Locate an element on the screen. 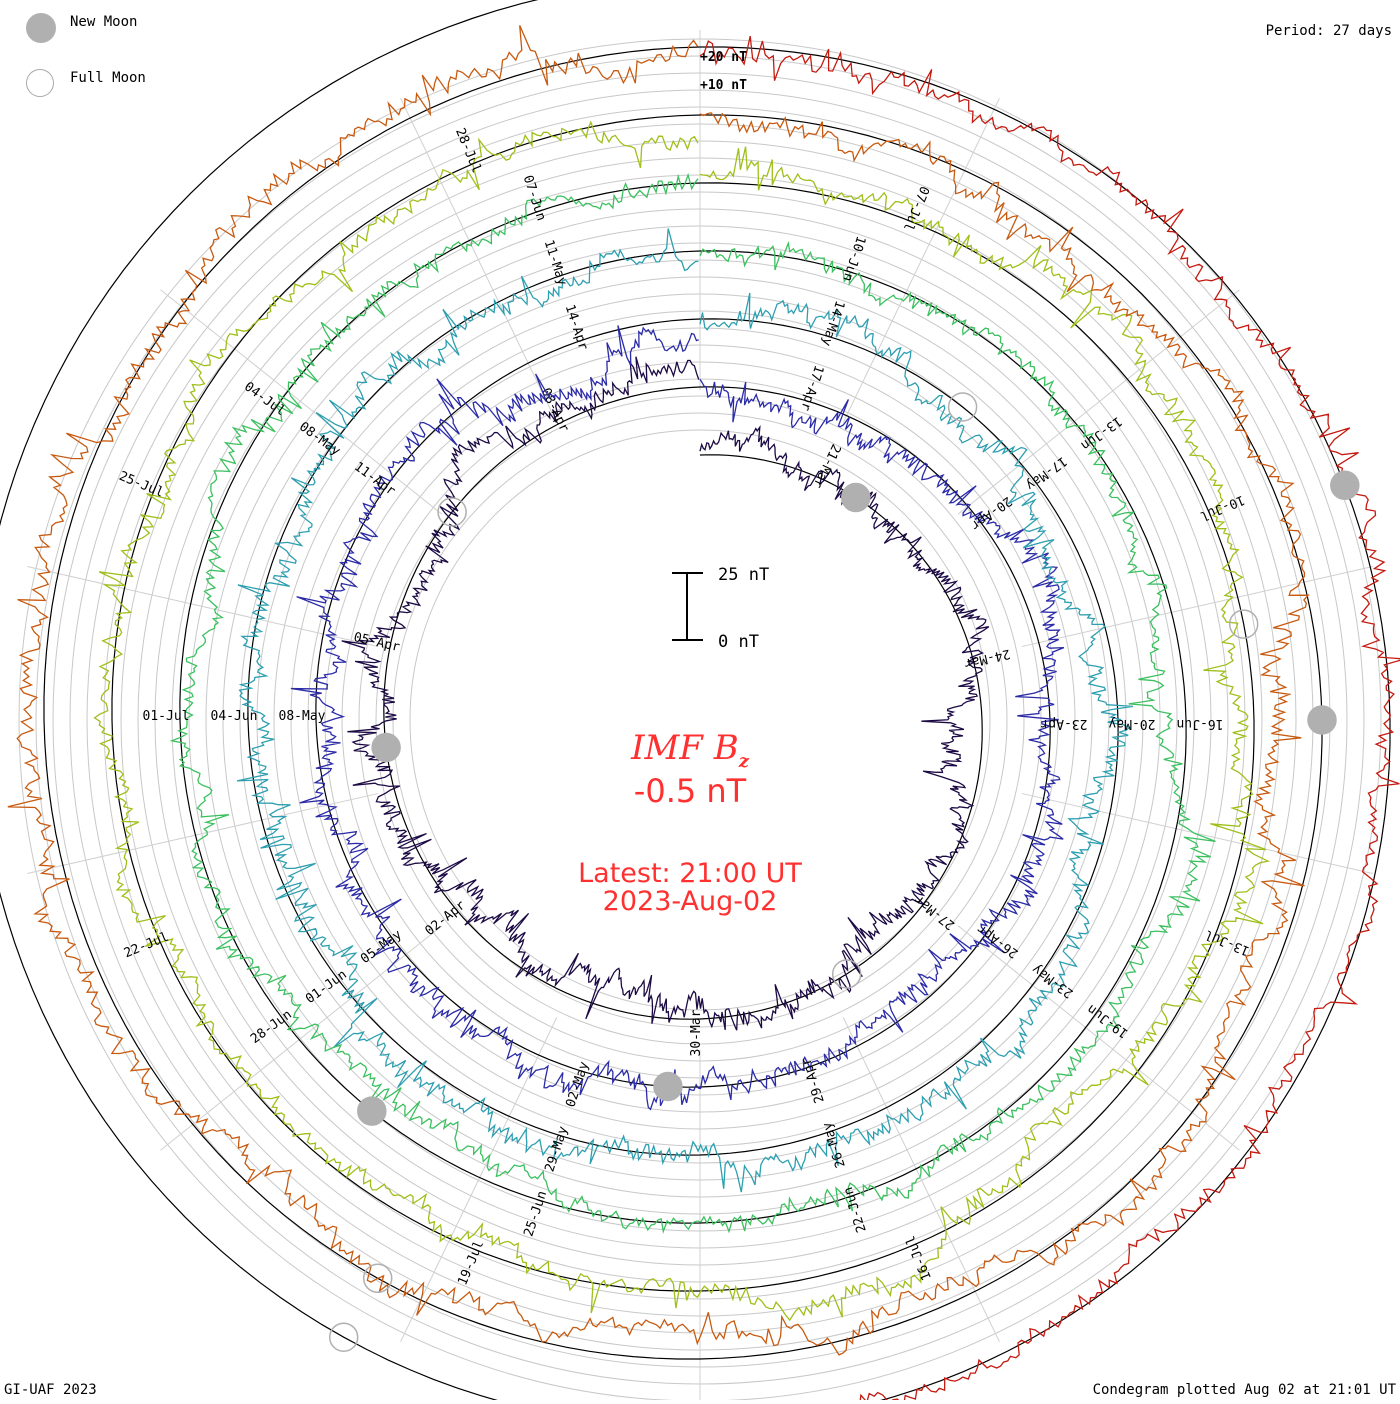 The image size is (1400, 1404). date-tick-label: 04-Jun is located at coordinates (234, 716).